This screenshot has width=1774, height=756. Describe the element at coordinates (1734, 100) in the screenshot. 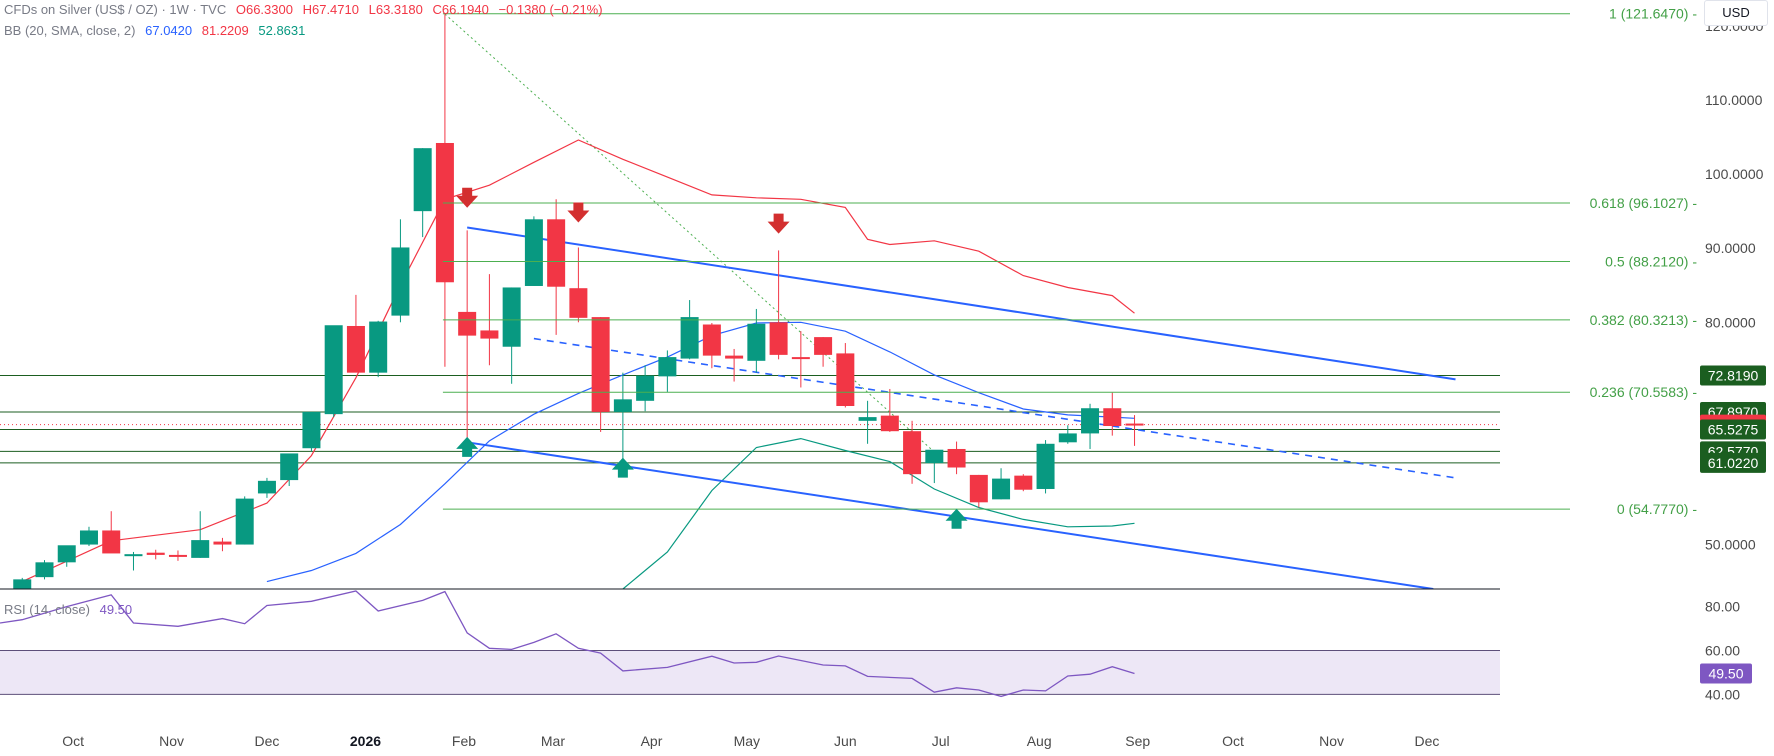

I see `price-axis-tick: 110.0000` at that location.